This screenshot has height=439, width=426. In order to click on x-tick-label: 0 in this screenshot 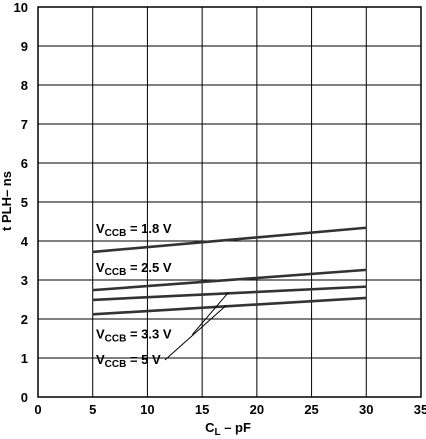, I will do `click(37, 409)`.